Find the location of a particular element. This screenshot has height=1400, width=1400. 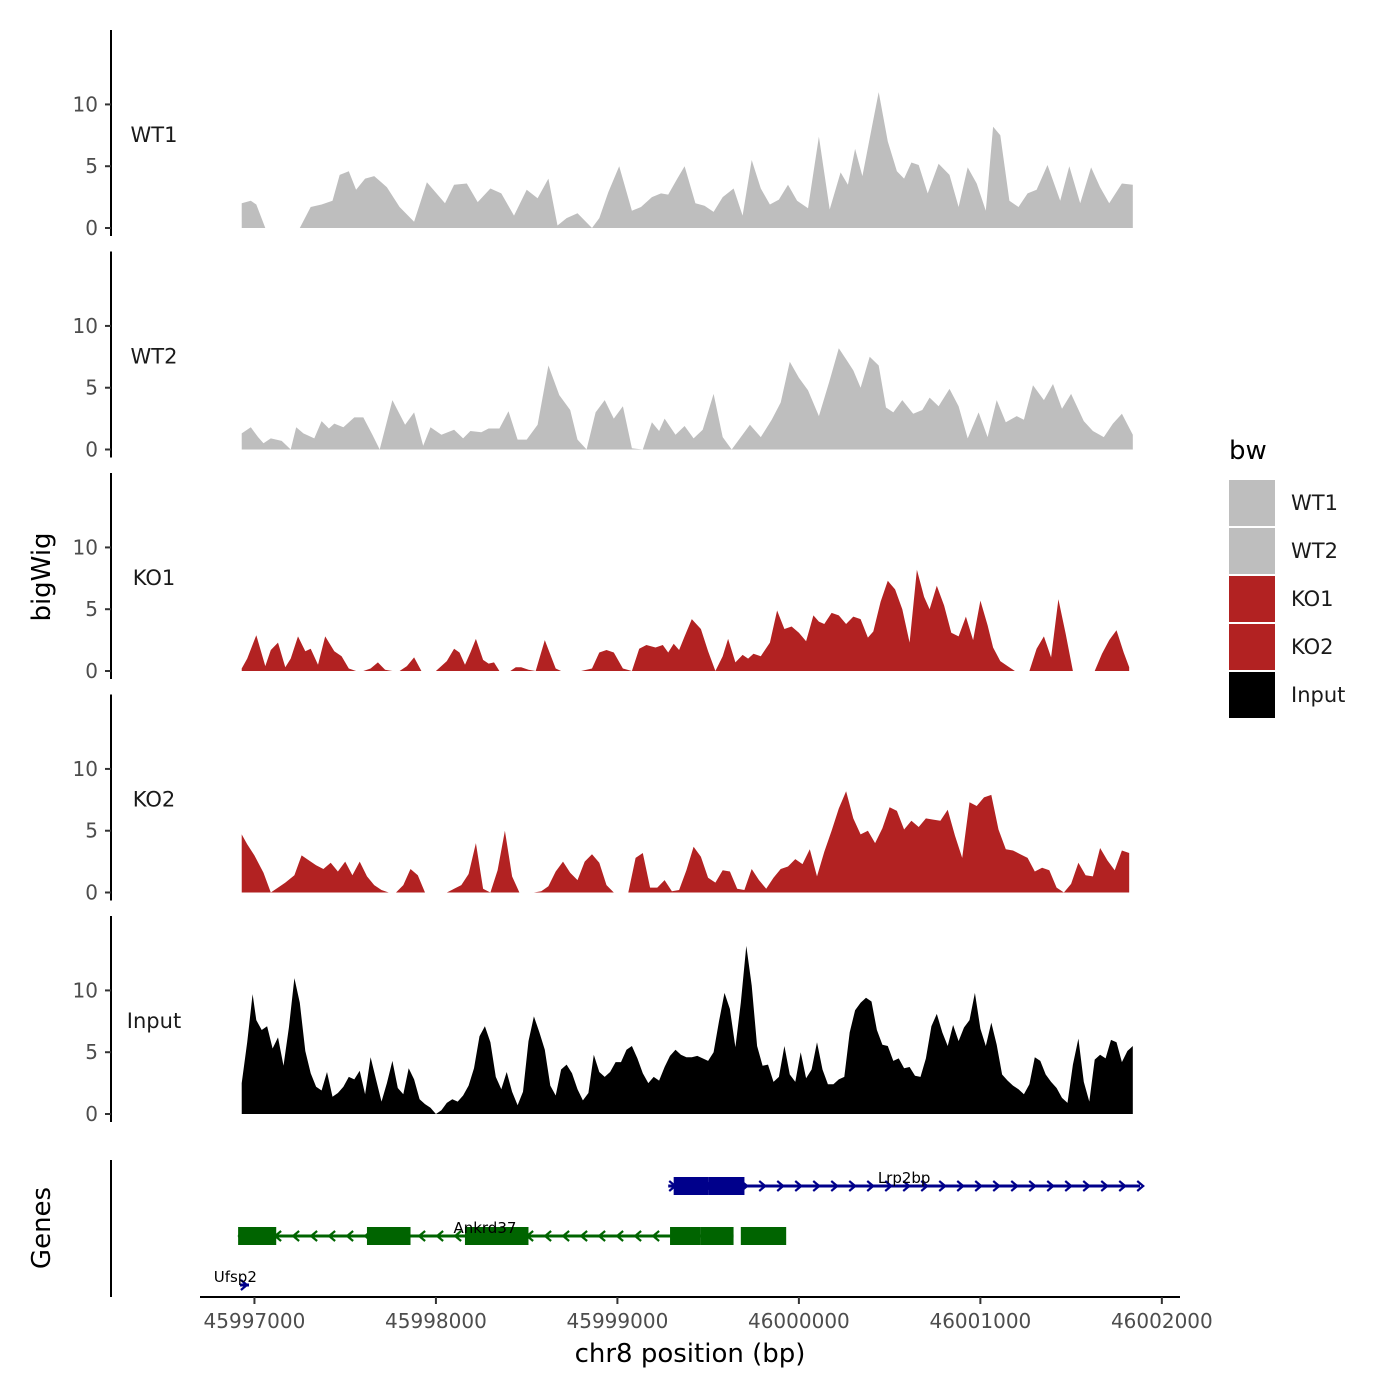

signal-area-KO2 is located at coordinates (685, 842).